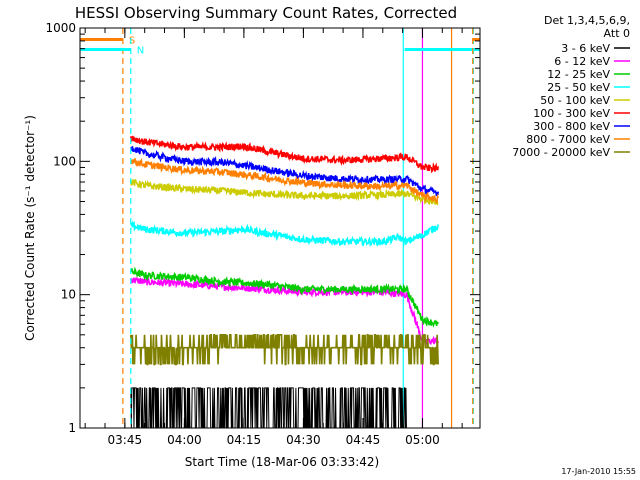 The width and height of the screenshot is (640, 480). I want to click on legend-header-2: Att 0, so click(617, 33).